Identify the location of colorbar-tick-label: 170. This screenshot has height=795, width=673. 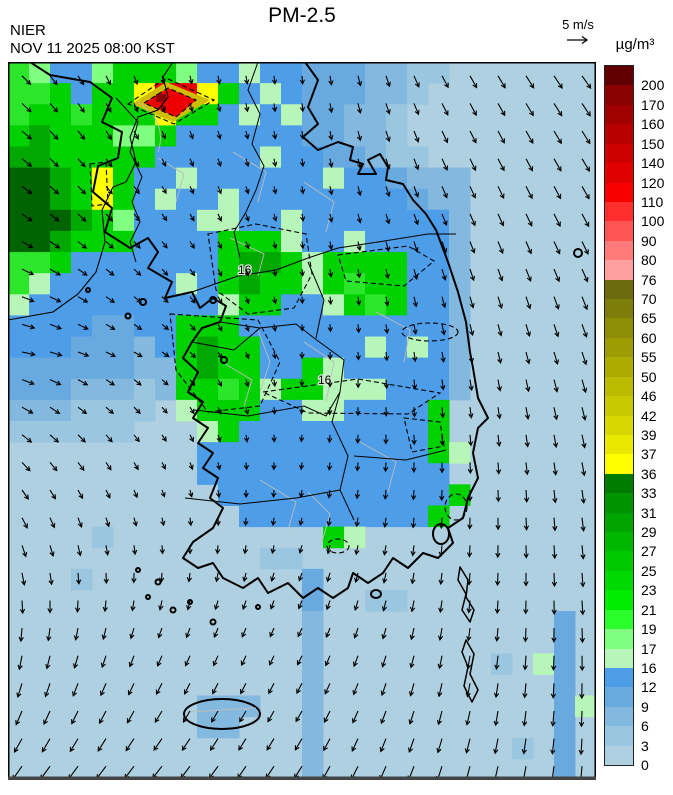
(653, 104).